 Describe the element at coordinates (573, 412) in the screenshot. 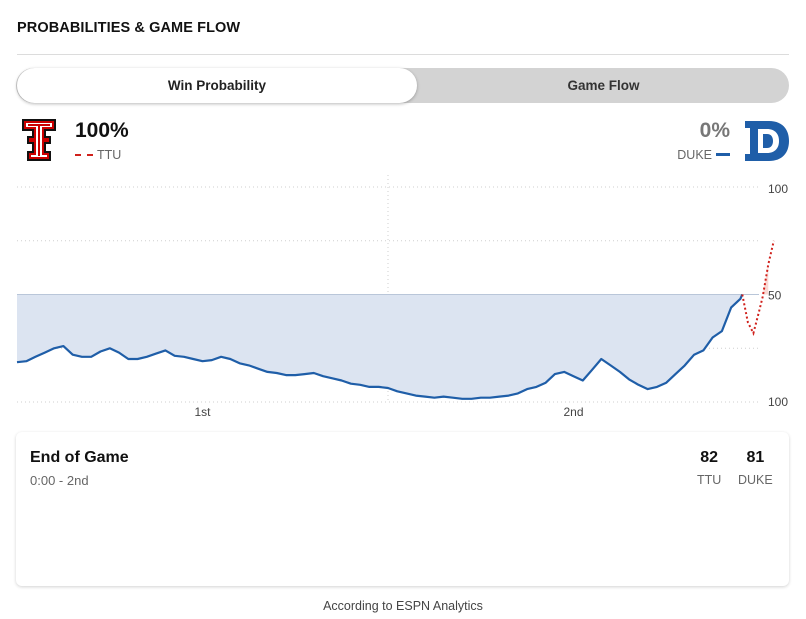

I see `period-label-2nd: 2nd` at that location.